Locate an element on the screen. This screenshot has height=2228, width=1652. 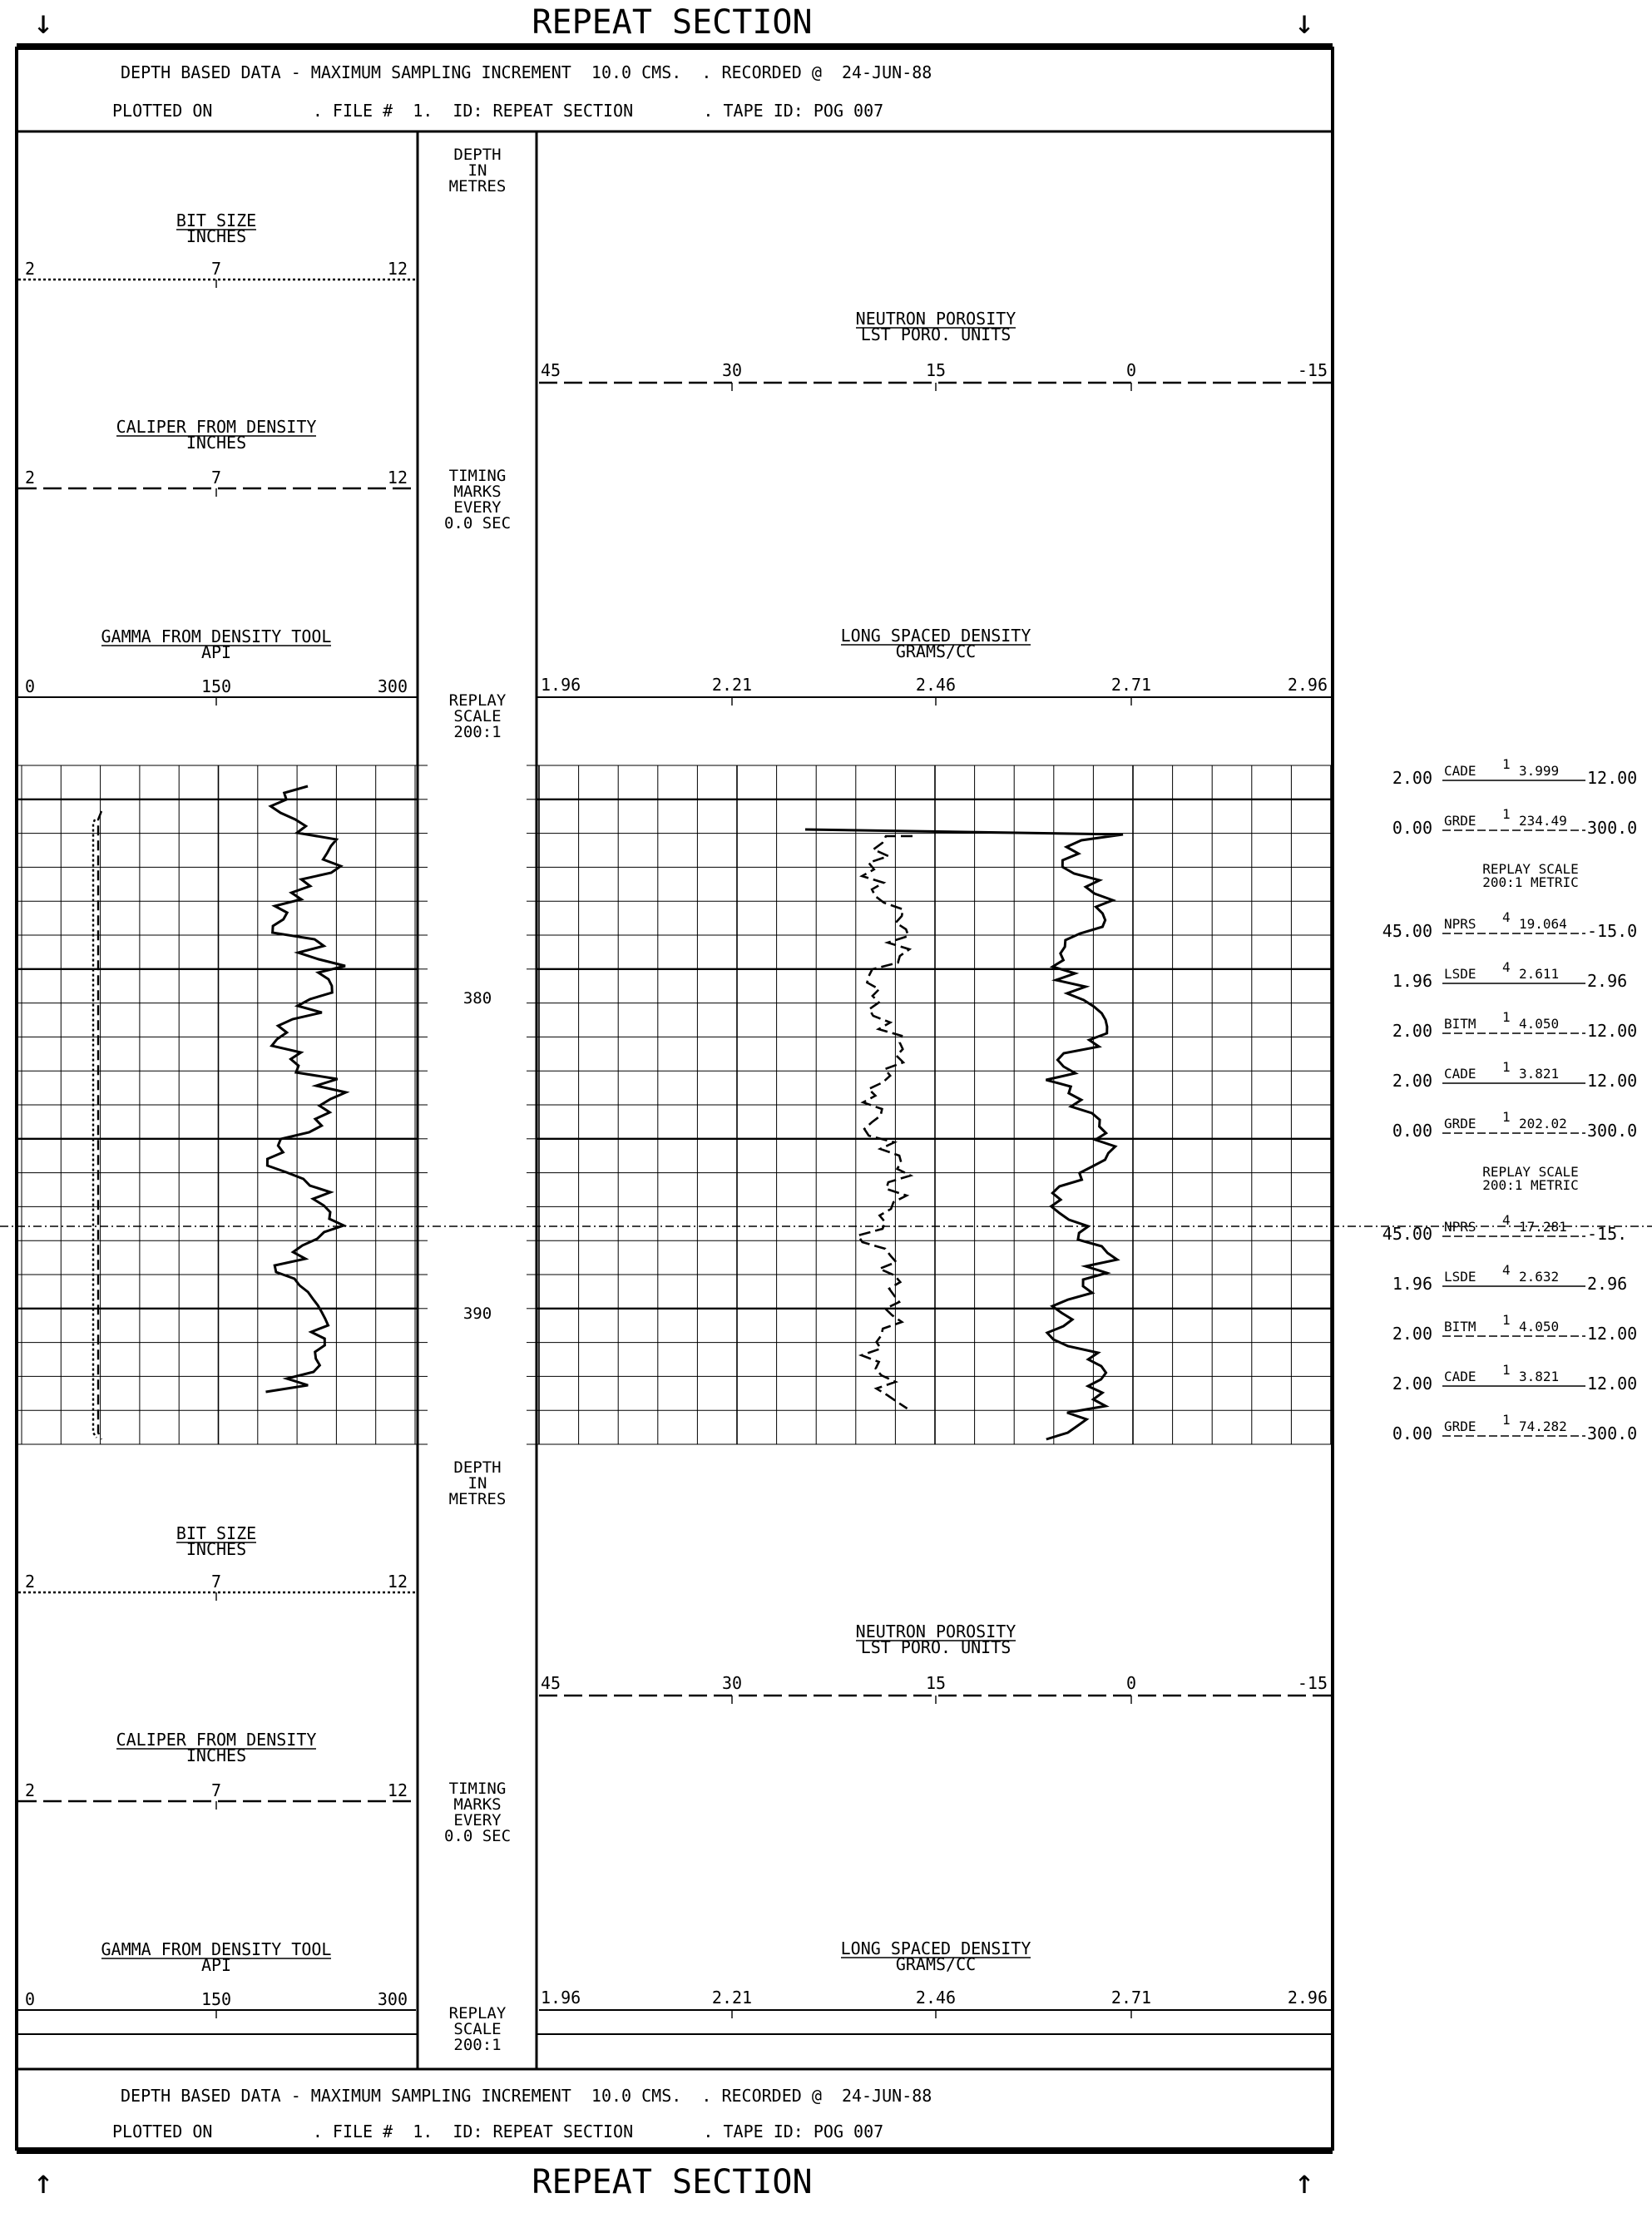
track-title-long-spaced-density: LONG SPACED DENSITY is located at coordinates (936, 1948).